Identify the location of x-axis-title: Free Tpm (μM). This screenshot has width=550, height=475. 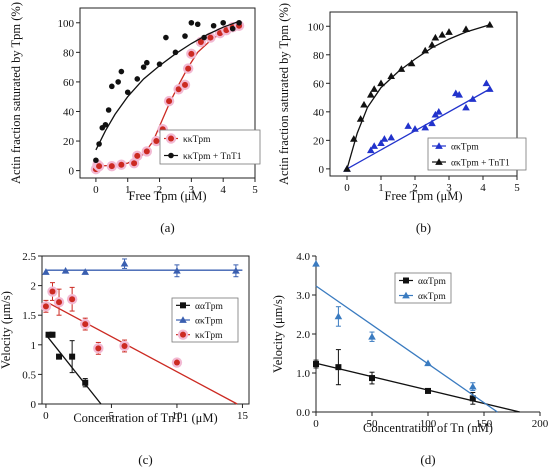
(424, 196).